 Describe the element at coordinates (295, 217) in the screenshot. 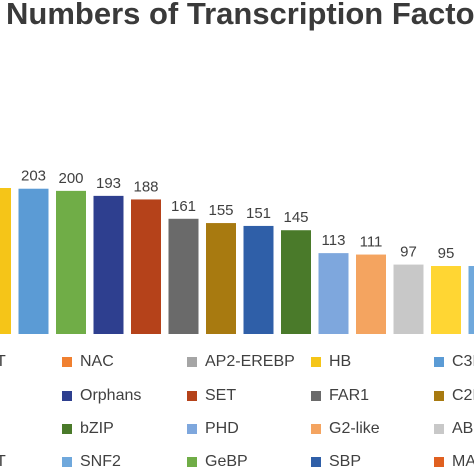

I see `bar-value-label: 145` at that location.